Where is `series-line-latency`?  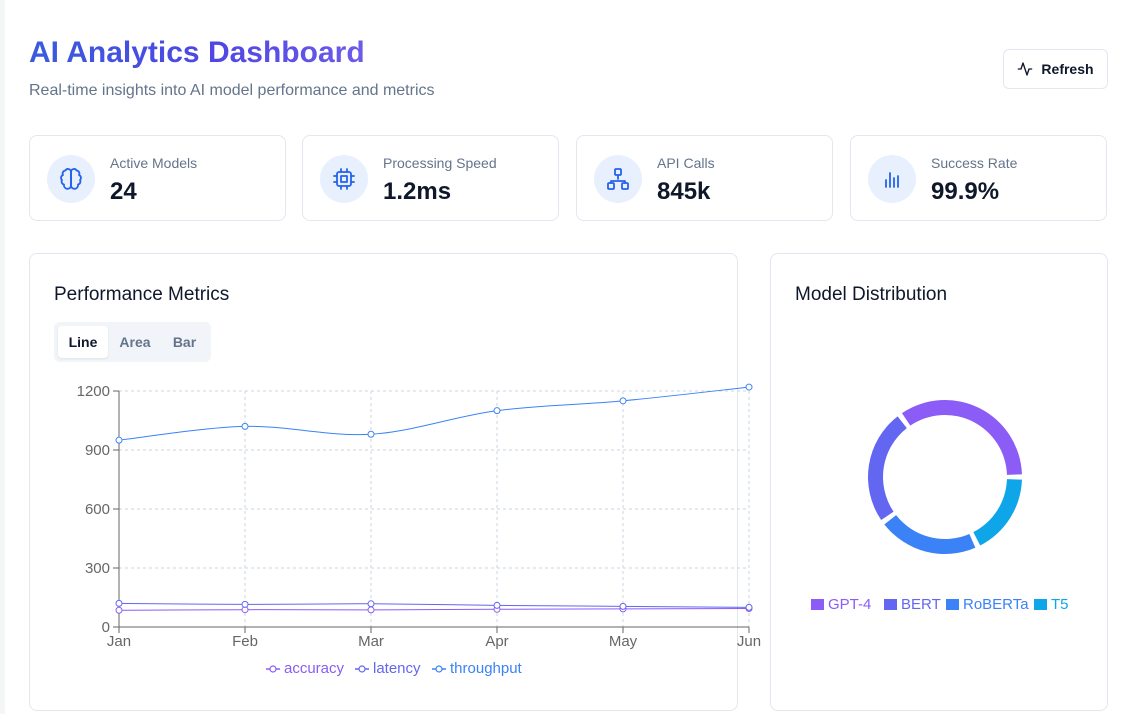
series-line-latency is located at coordinates (434, 605).